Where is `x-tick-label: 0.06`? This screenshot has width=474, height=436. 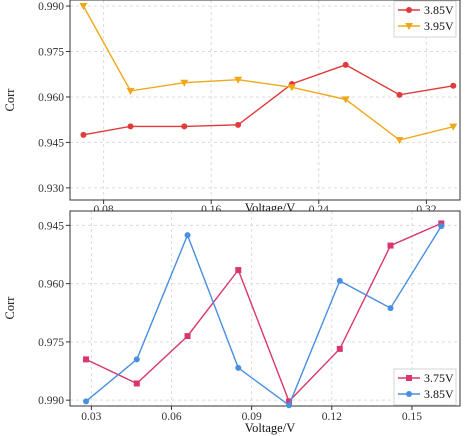 x-tick-label: 0.06 is located at coordinates (171, 417).